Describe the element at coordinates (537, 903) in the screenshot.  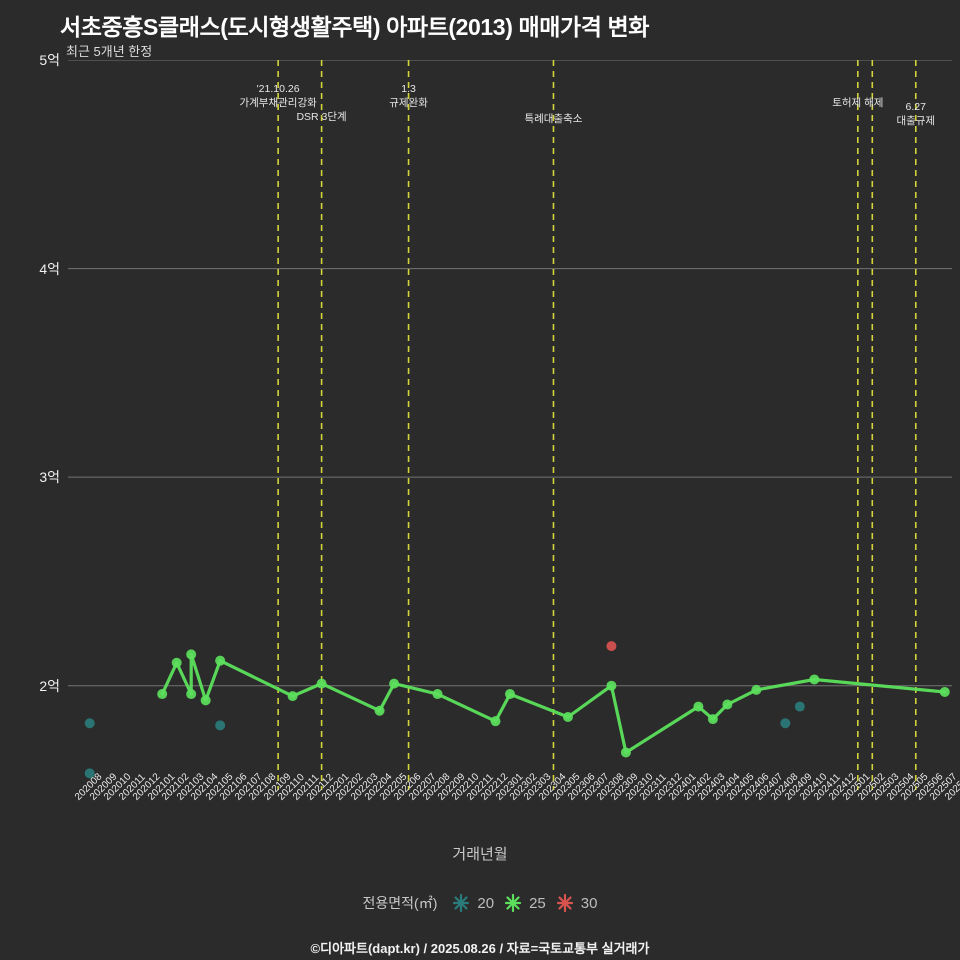
I see `legend-label: 25` at that location.